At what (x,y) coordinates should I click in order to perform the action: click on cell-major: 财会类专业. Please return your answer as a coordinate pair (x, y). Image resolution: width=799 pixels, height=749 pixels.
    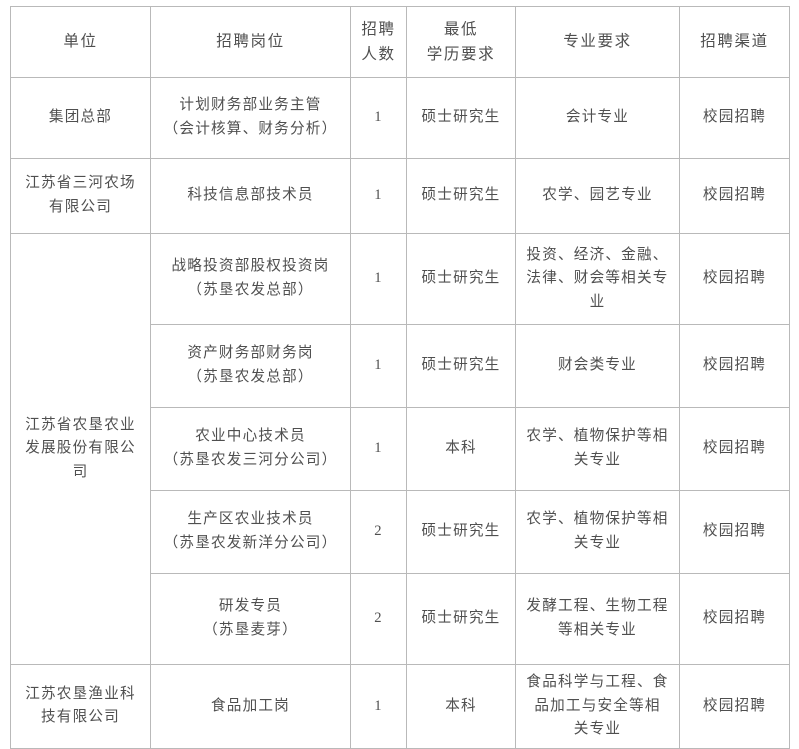
    Looking at the image, I should click on (597, 366).